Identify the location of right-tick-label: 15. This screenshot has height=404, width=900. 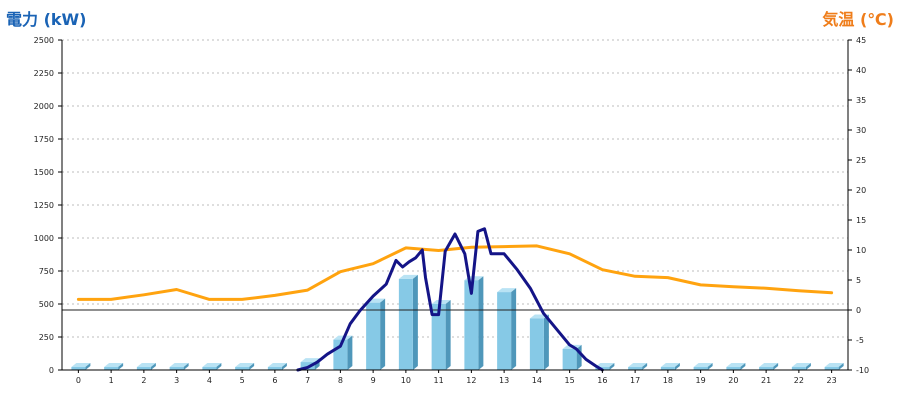
(861, 220).